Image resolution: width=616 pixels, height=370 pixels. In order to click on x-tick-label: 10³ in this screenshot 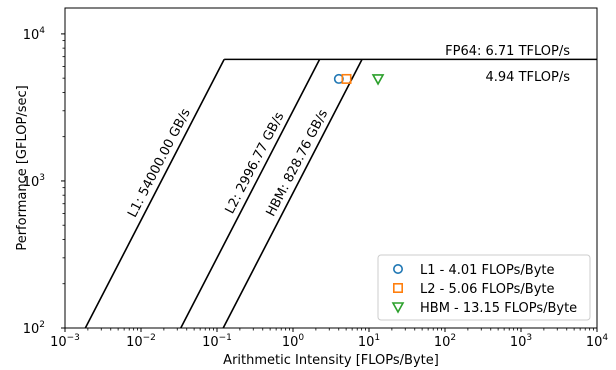, I will do `click(521, 341)`.